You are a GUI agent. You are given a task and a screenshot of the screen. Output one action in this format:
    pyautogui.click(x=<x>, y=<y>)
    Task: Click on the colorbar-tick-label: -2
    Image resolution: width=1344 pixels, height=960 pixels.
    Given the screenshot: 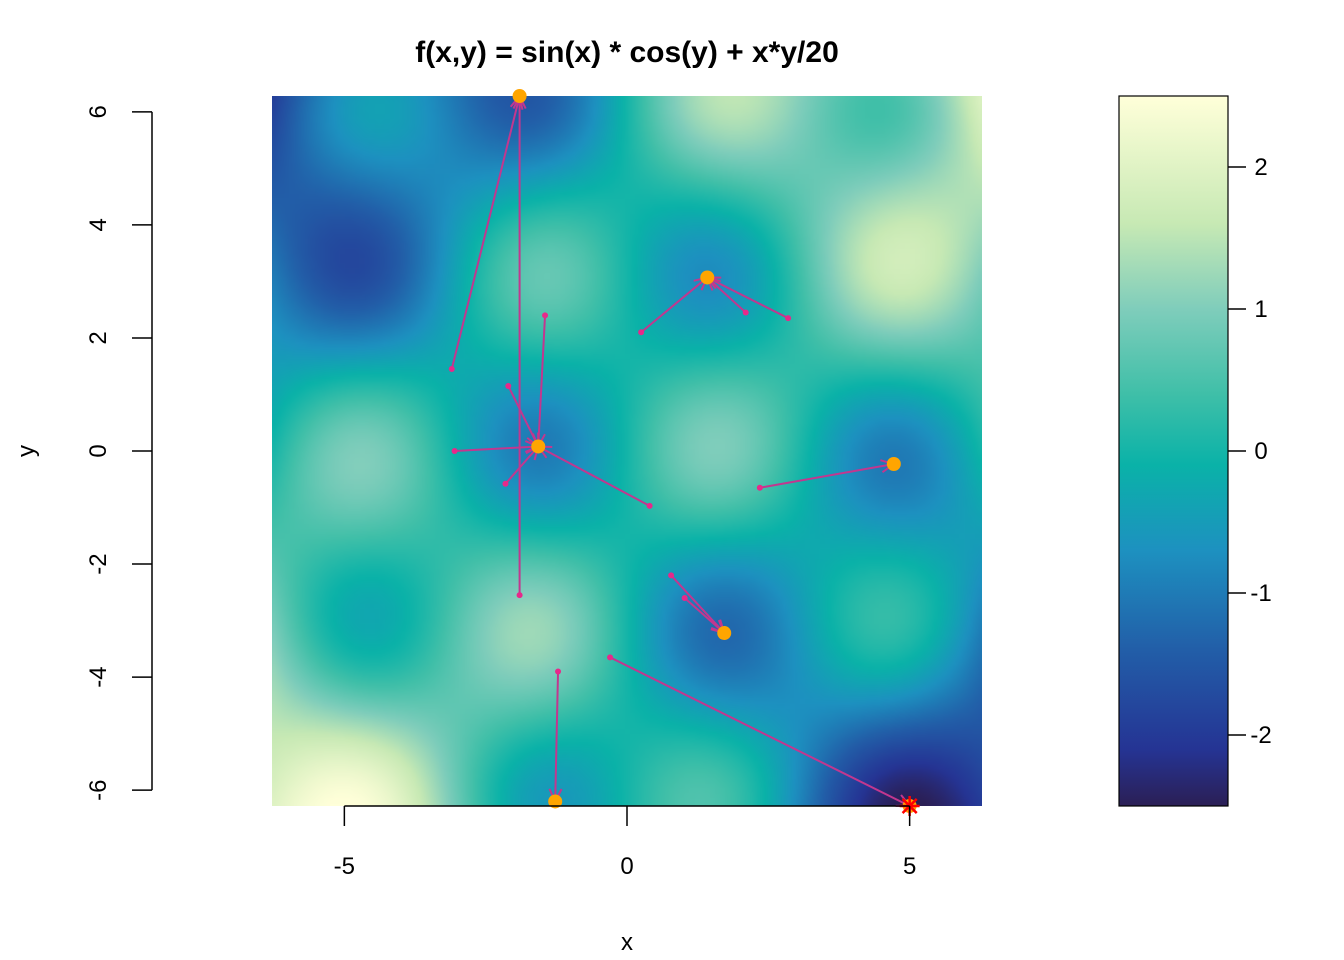 What is the action you would take?
    pyautogui.click(x=1260, y=735)
    